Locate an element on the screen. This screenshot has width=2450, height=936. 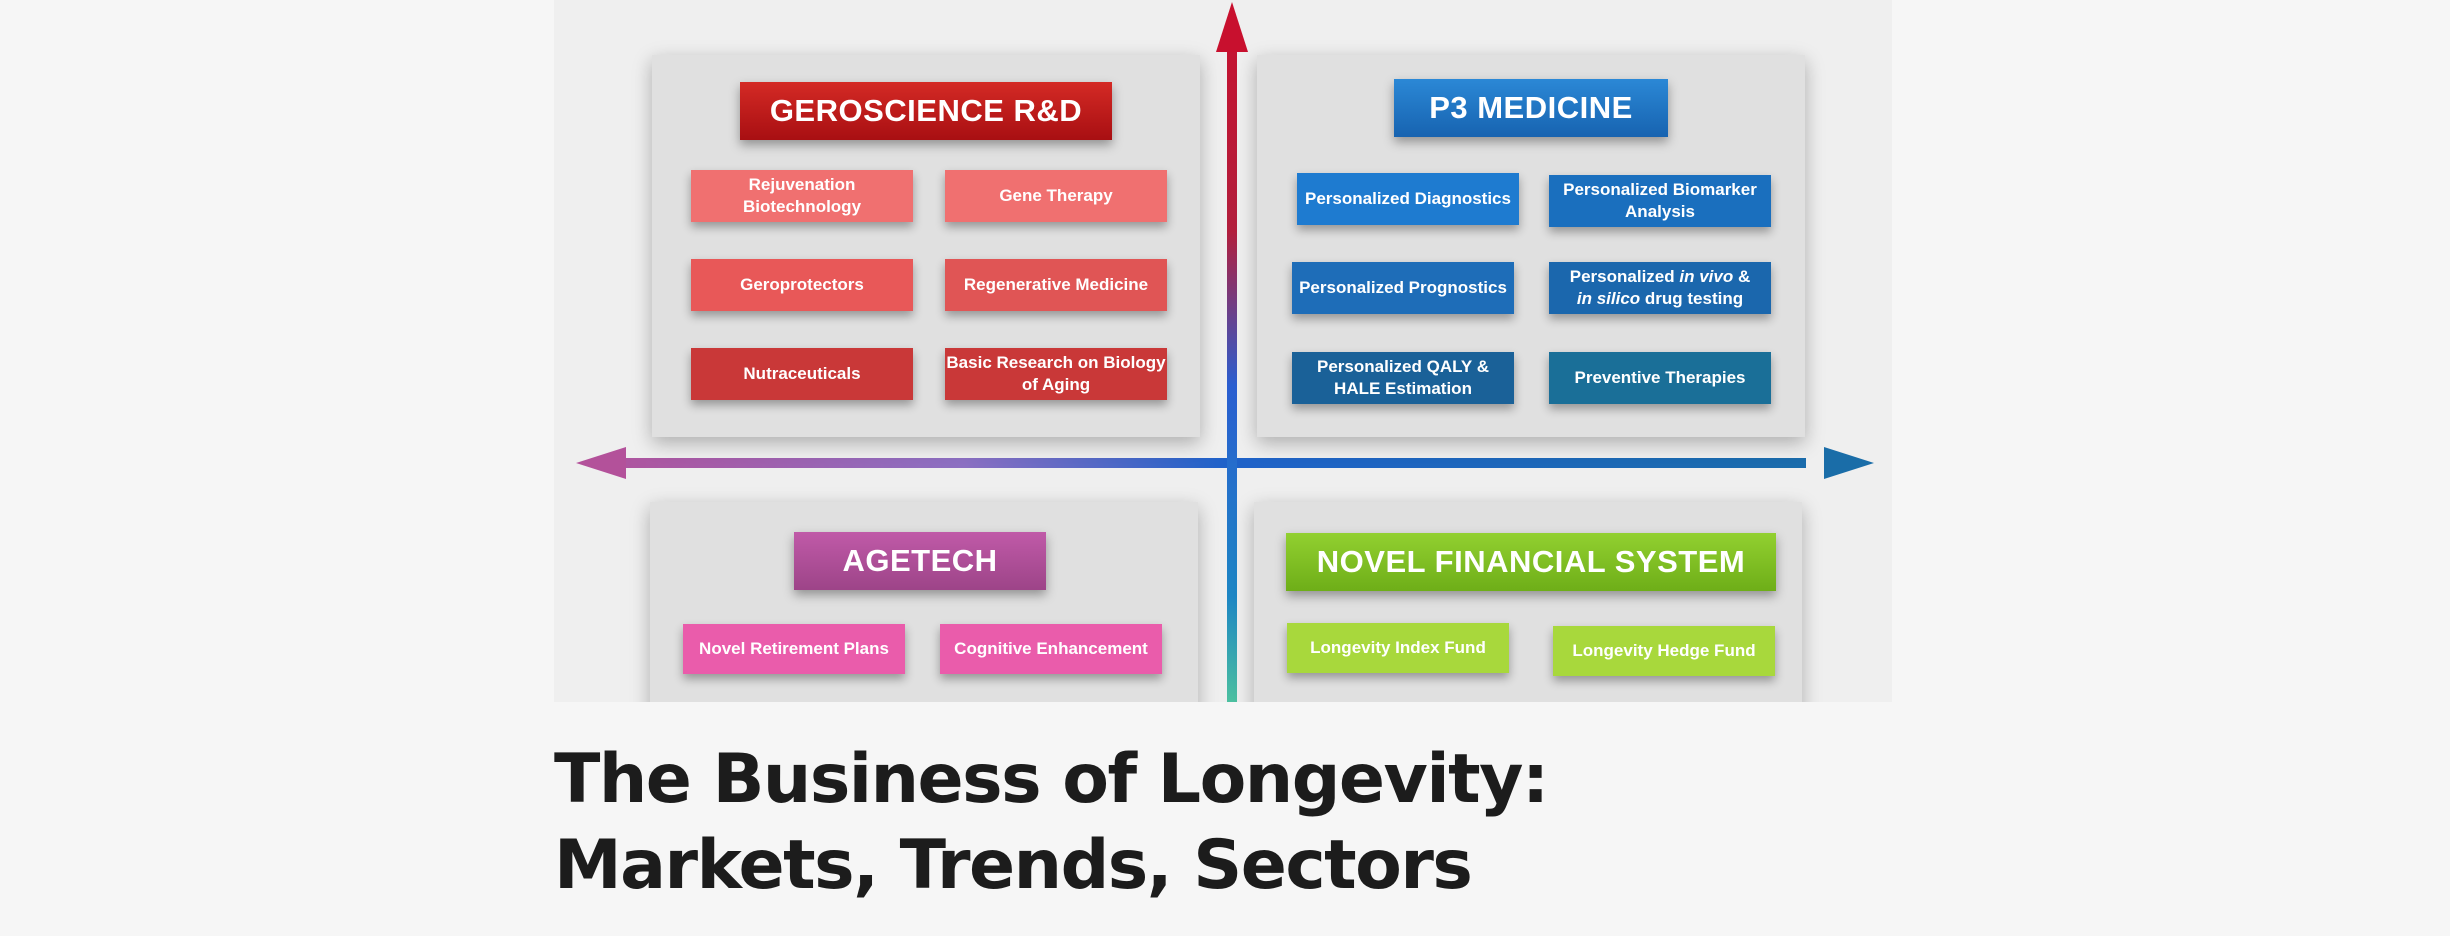
geroscience-title: GEROSCIENCE R&D is located at coordinates (926, 111).